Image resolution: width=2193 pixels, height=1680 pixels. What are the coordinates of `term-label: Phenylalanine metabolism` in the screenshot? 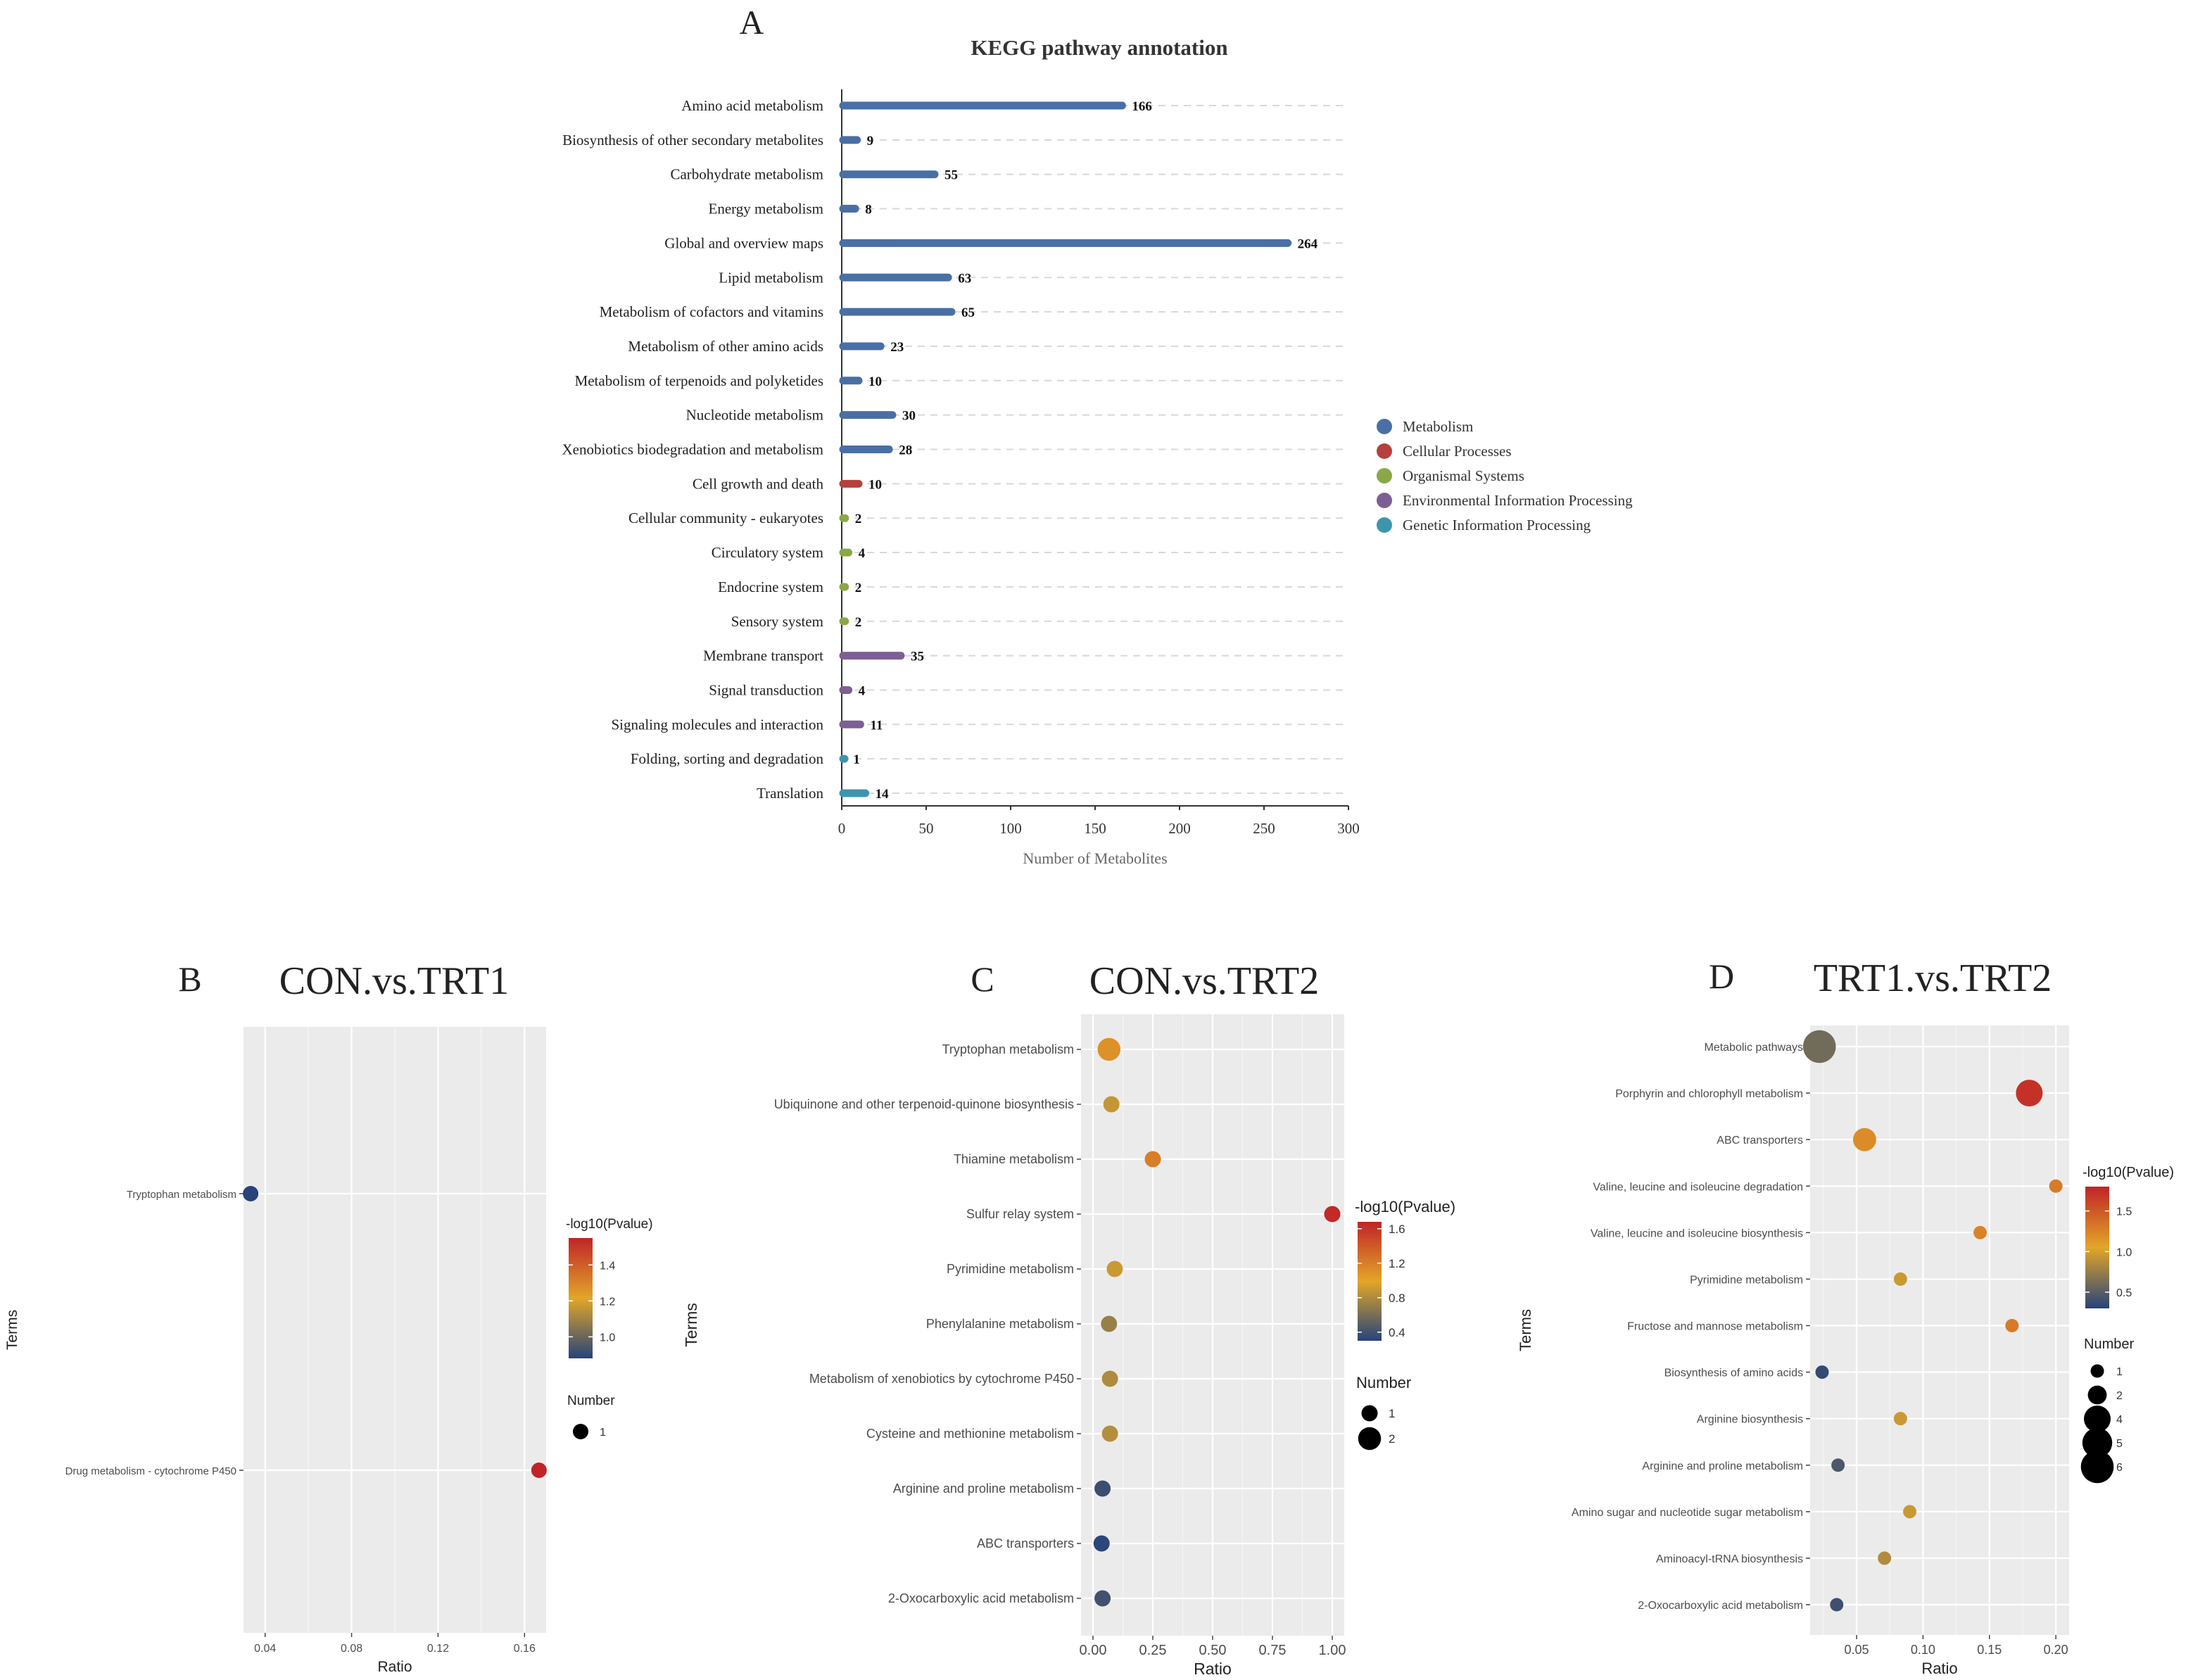 It's located at (1000, 1324).